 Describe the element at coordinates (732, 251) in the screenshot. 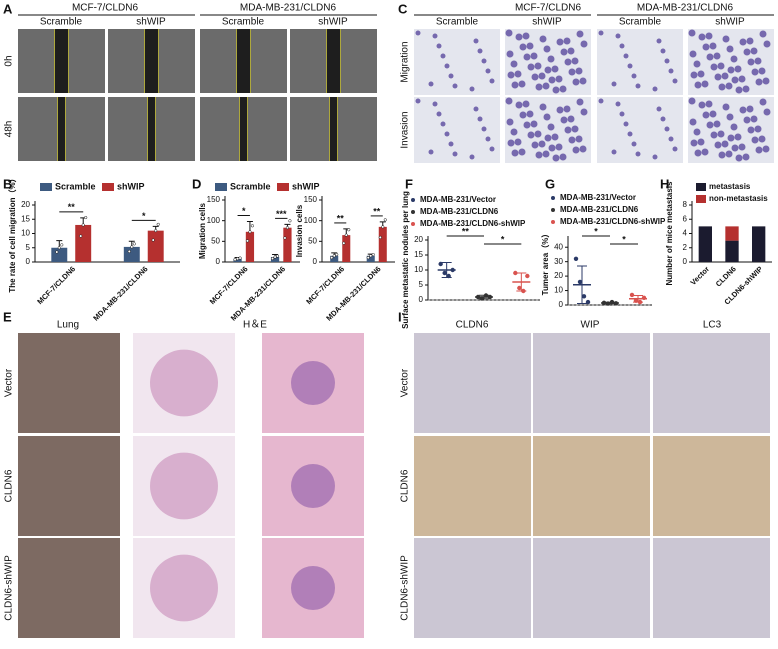

I see `bar-segment` at that location.